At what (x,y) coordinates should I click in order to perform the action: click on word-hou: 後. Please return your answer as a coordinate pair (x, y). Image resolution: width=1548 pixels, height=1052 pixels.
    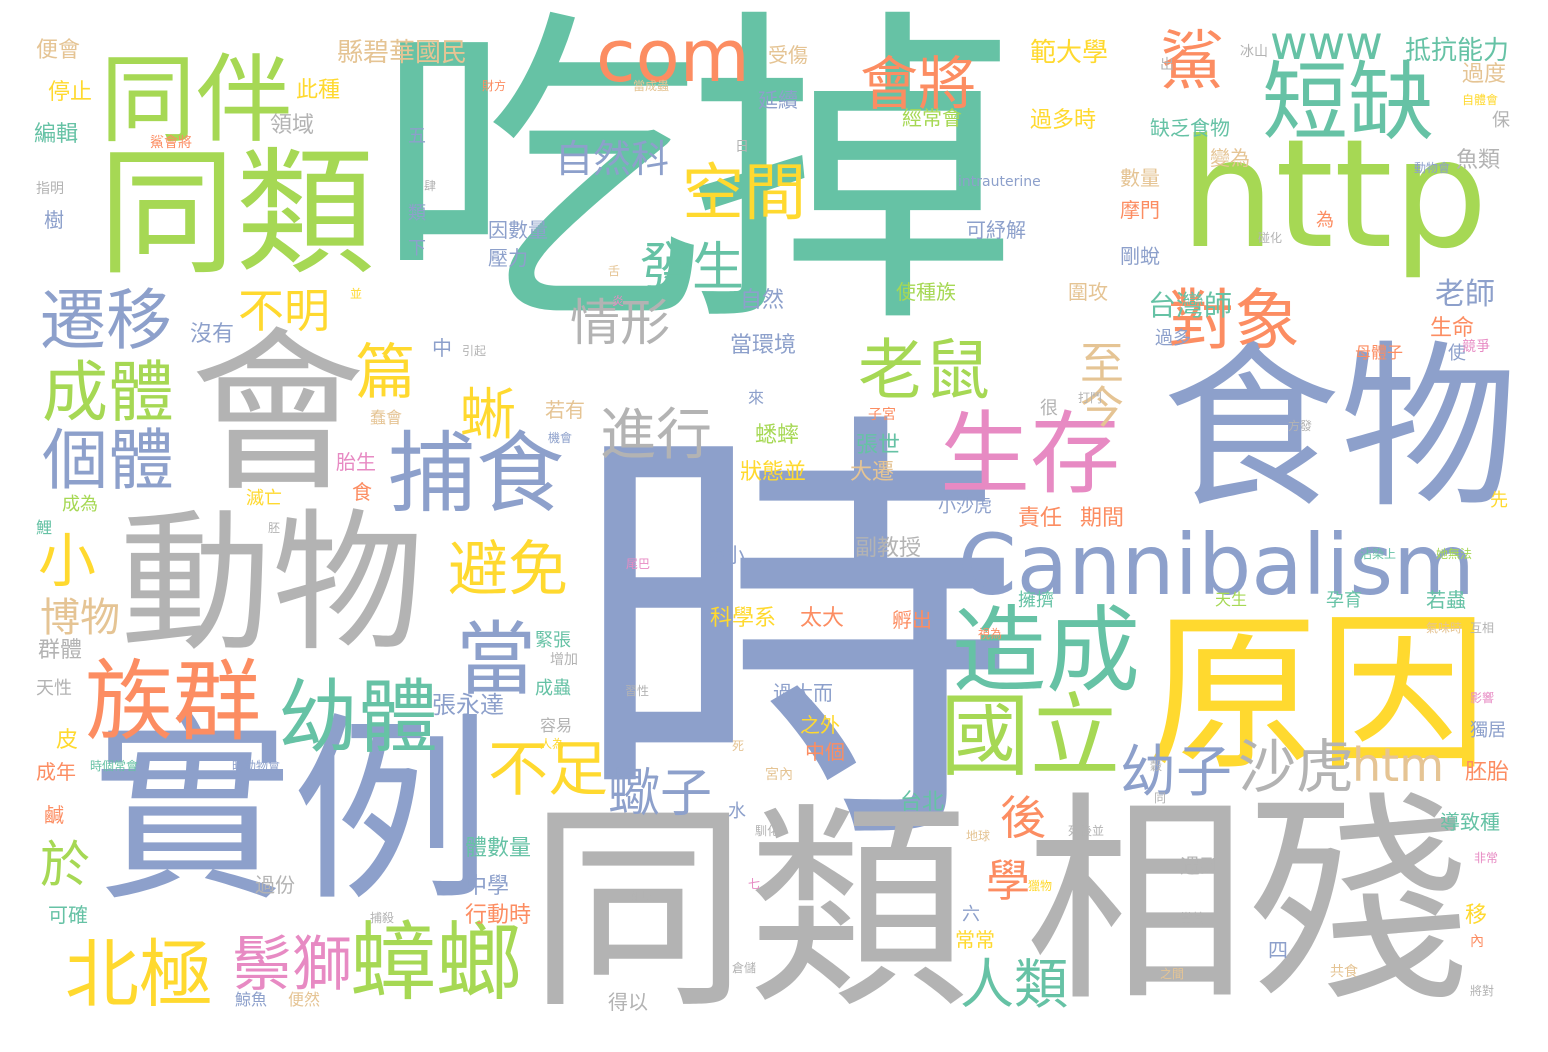
    Looking at the image, I should click on (1023, 818).